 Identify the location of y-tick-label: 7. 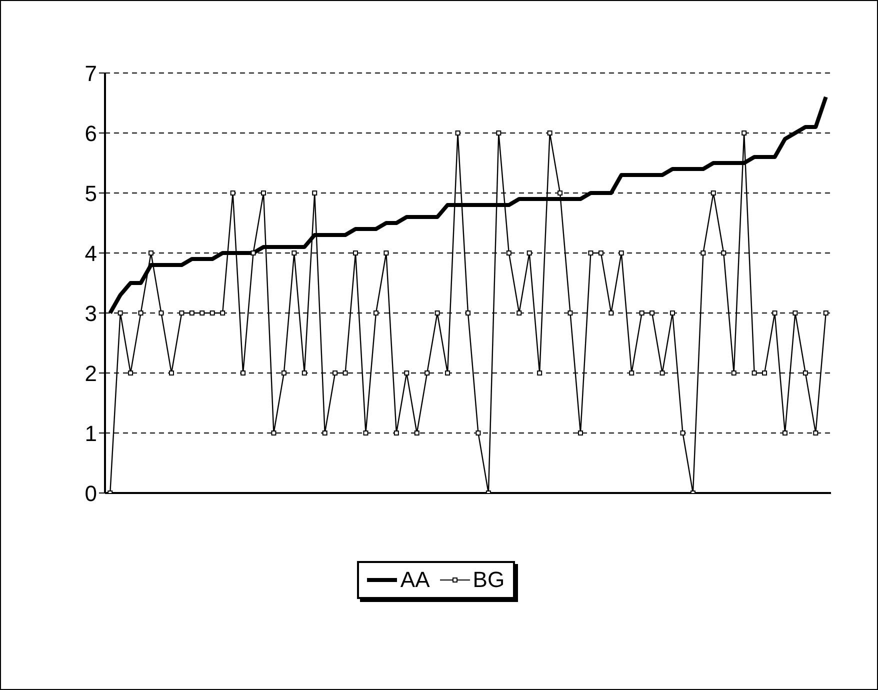
(90, 73).